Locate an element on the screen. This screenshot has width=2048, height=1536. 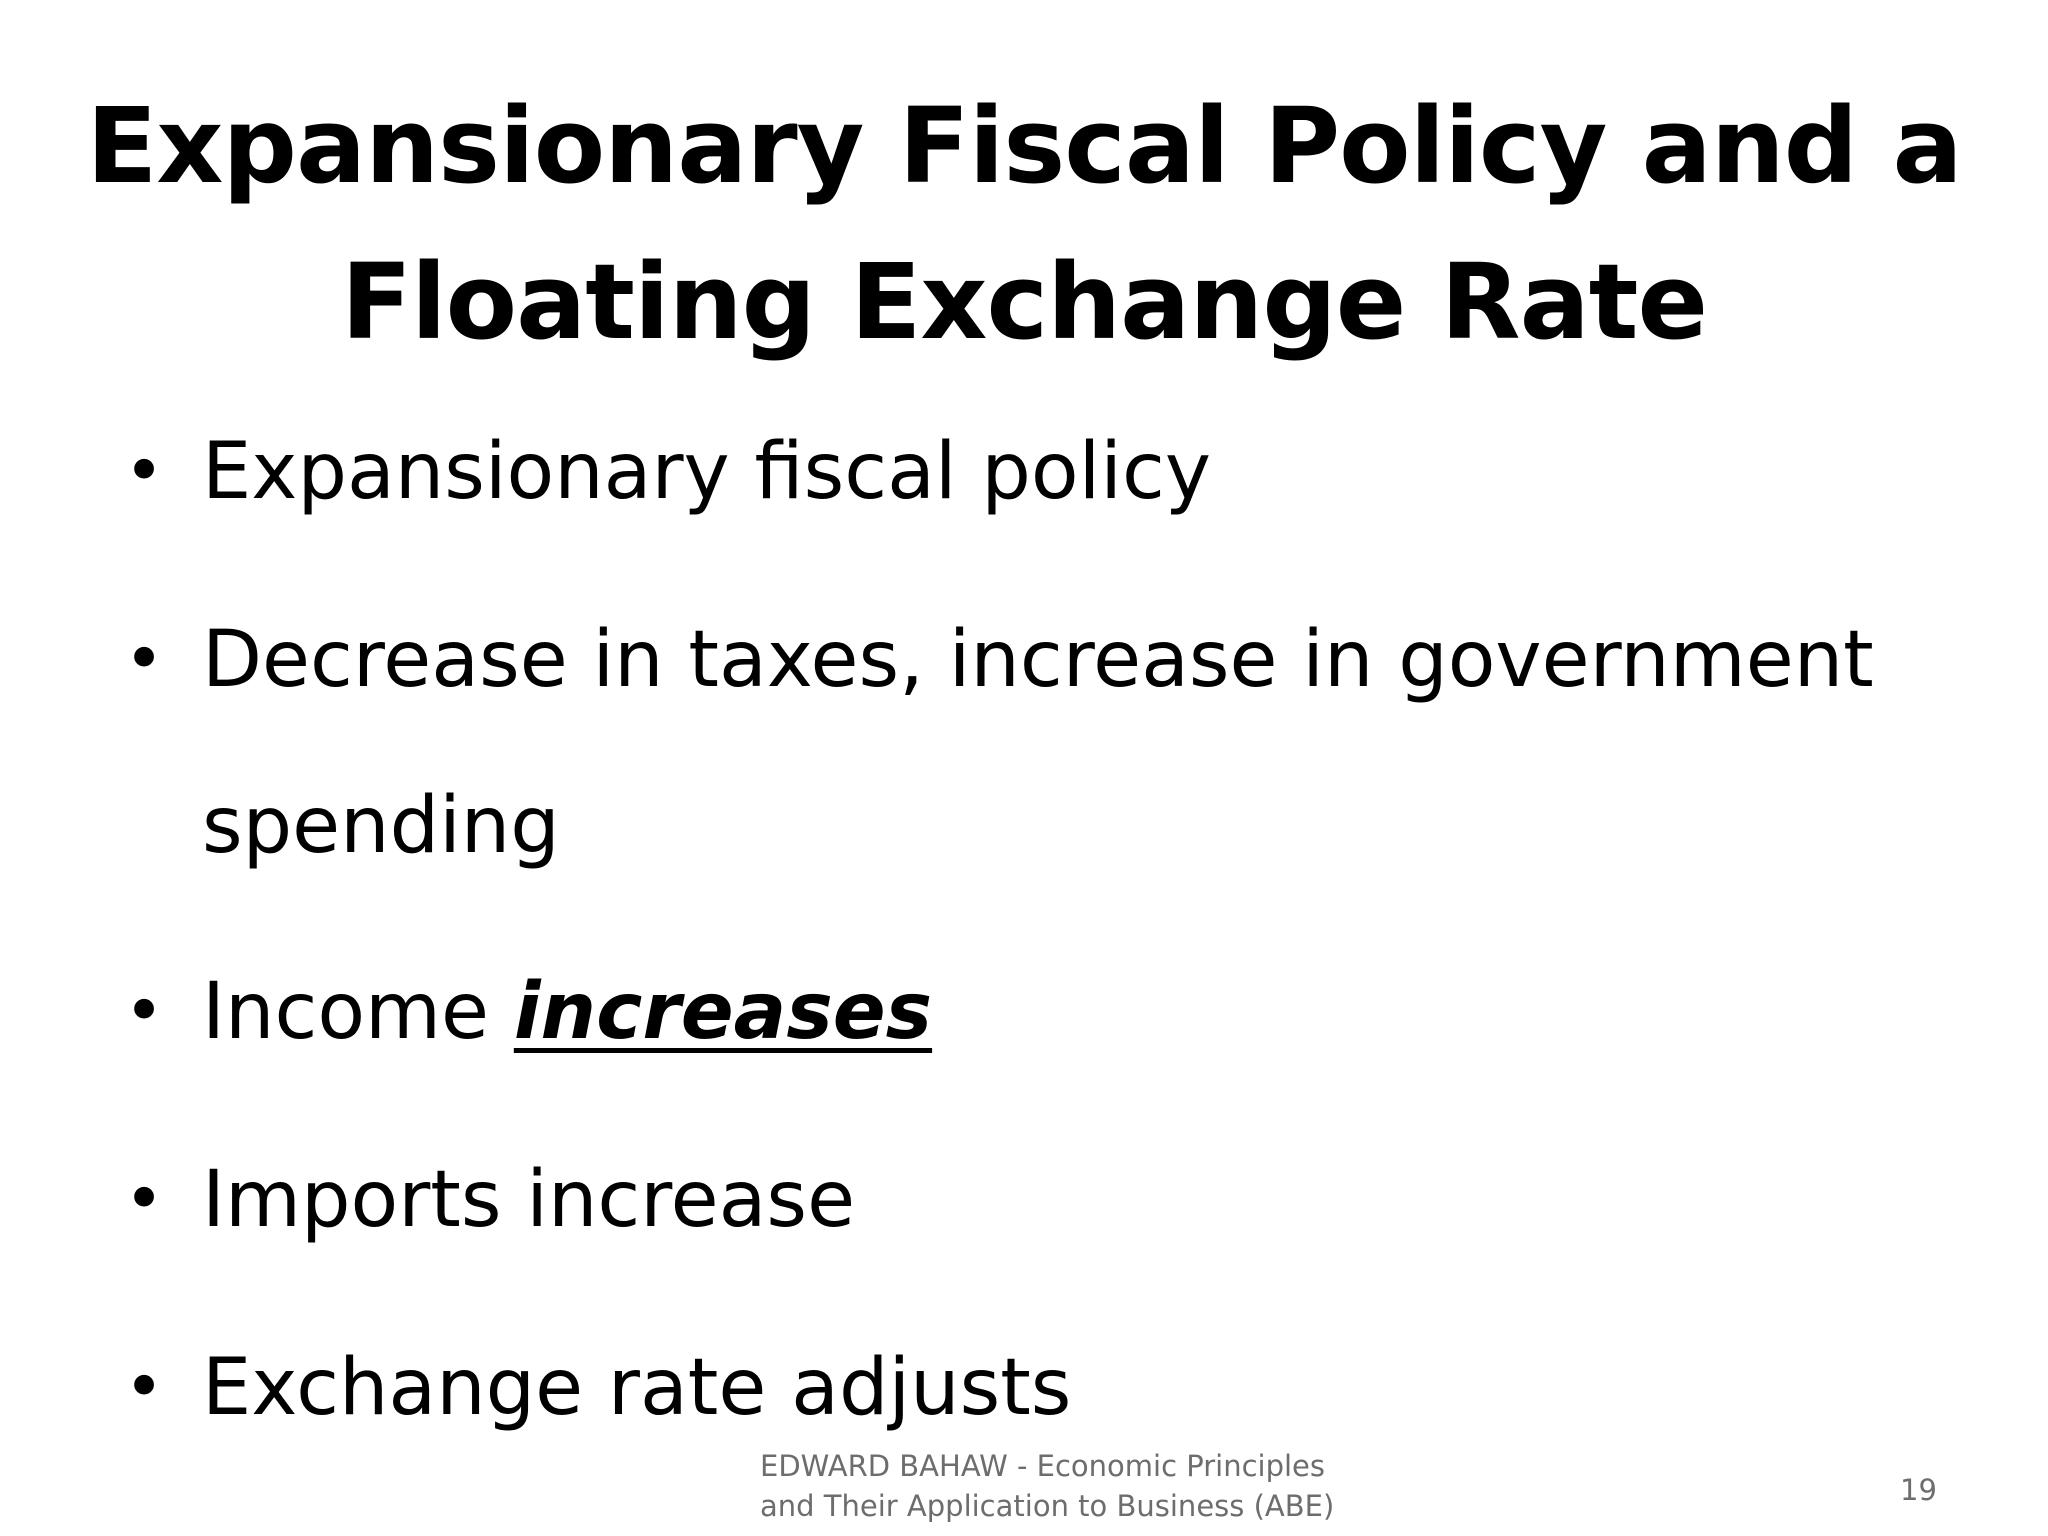
footer-line-1: EDWARD BAHAW - Economic Principles is located at coordinates (1043, 1466).